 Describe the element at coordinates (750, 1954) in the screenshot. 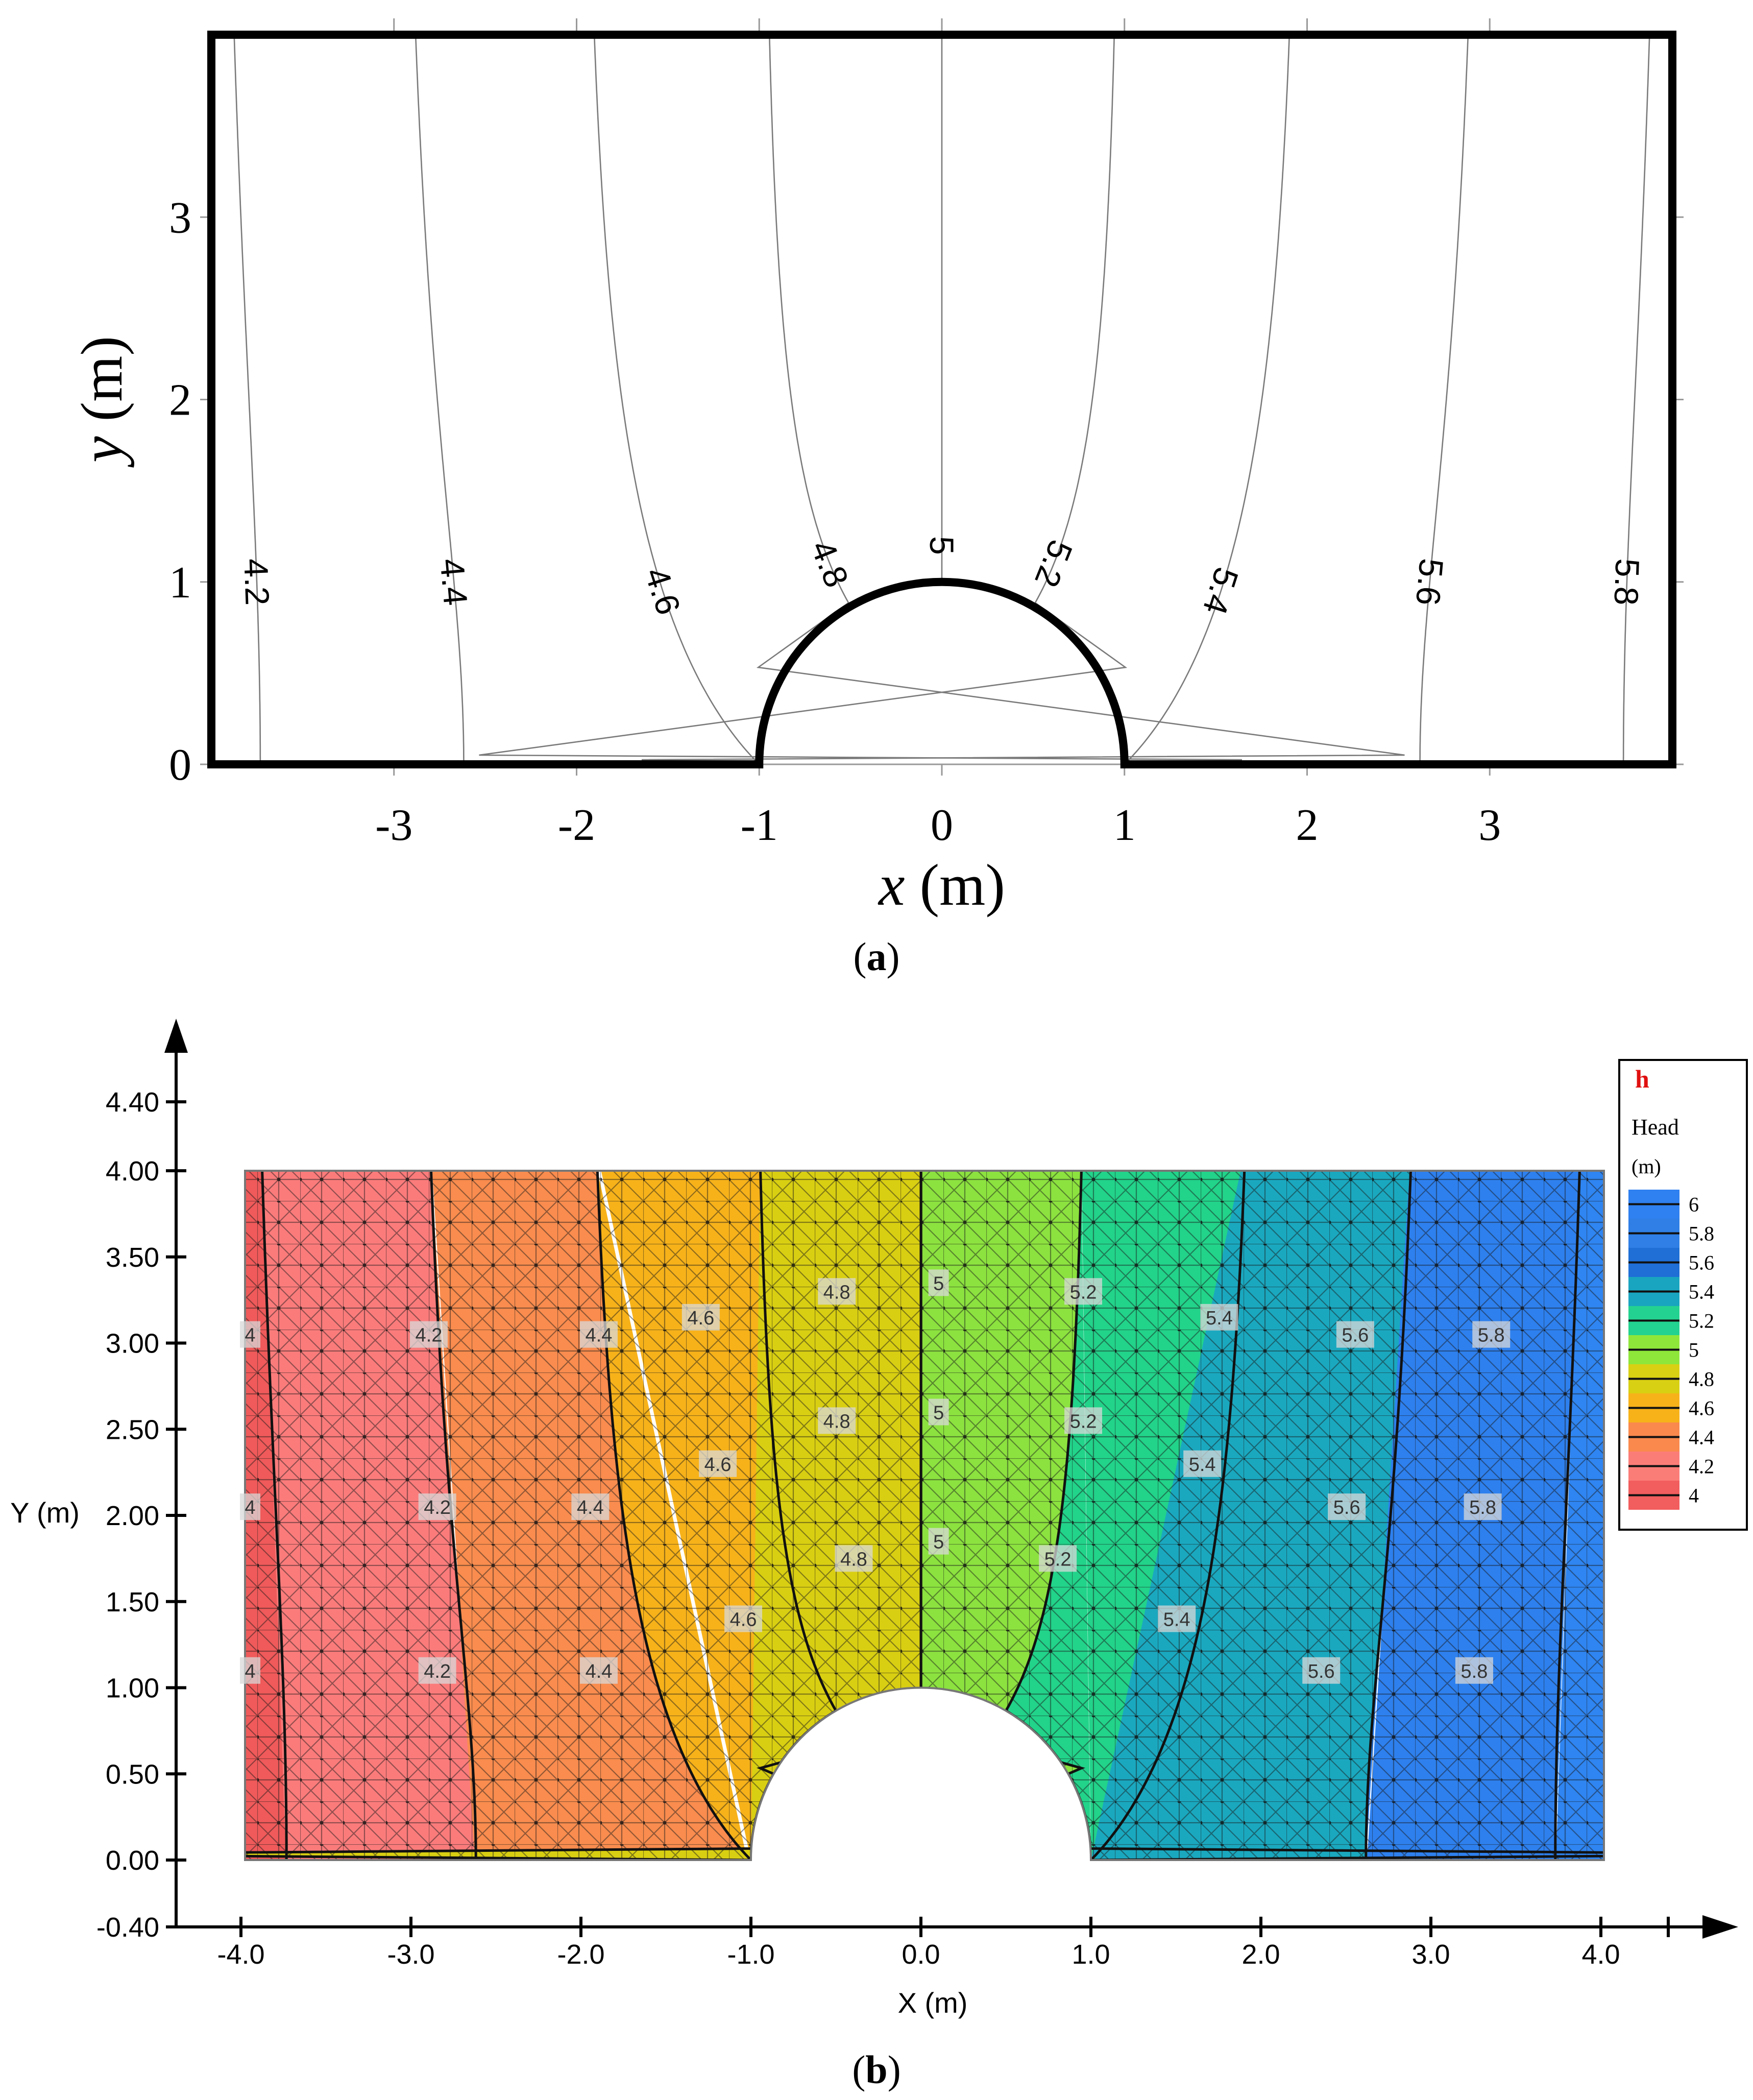

I see `panel-b-x-tick-label: -1.0` at that location.